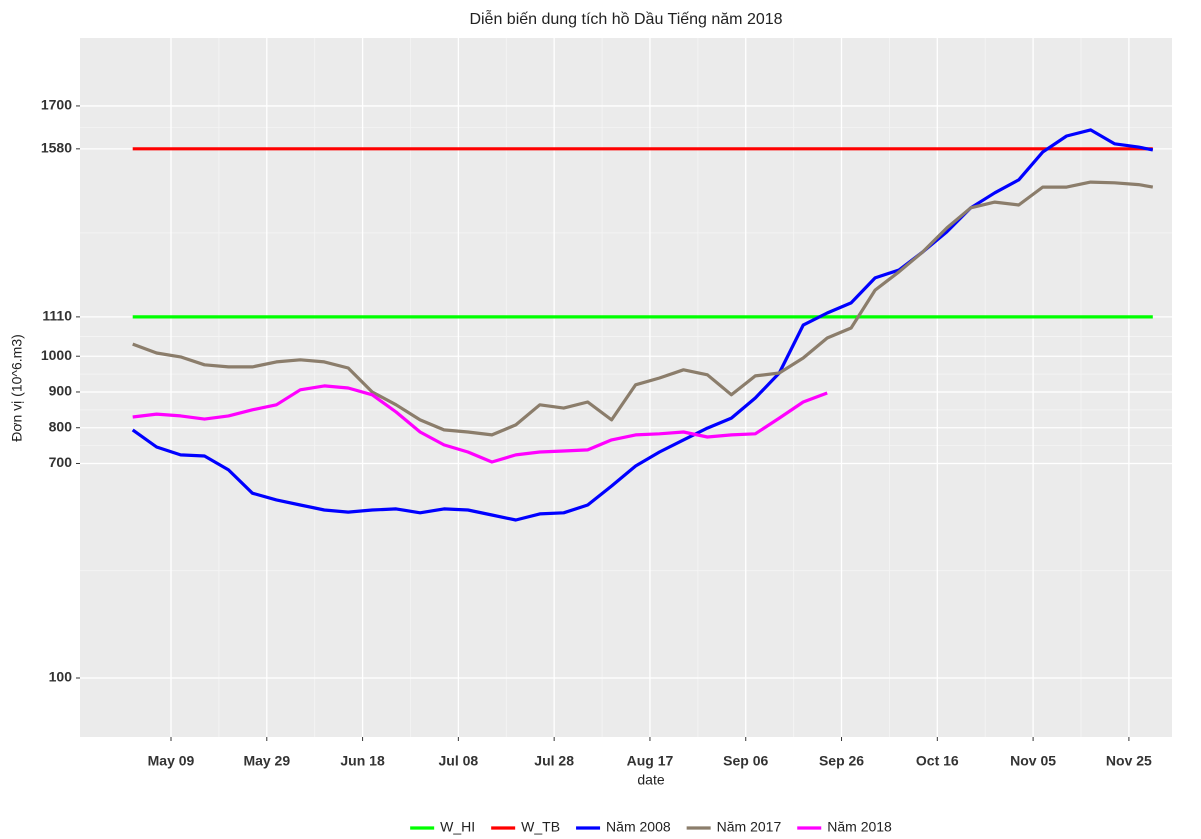  I want to click on x-tick-label: May 09, so click(171, 761).